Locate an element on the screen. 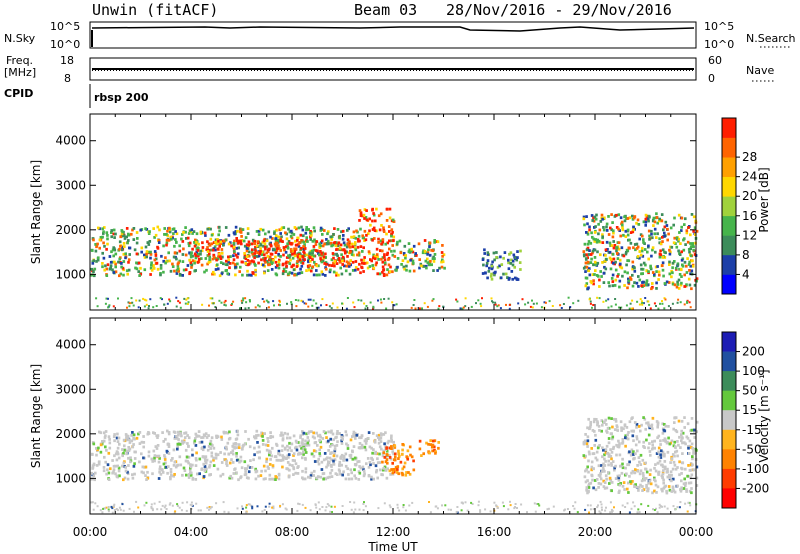 Image resolution: width=800 pixels, height=554 pixels. x-tick-label: 16:00 is located at coordinates (494, 532).